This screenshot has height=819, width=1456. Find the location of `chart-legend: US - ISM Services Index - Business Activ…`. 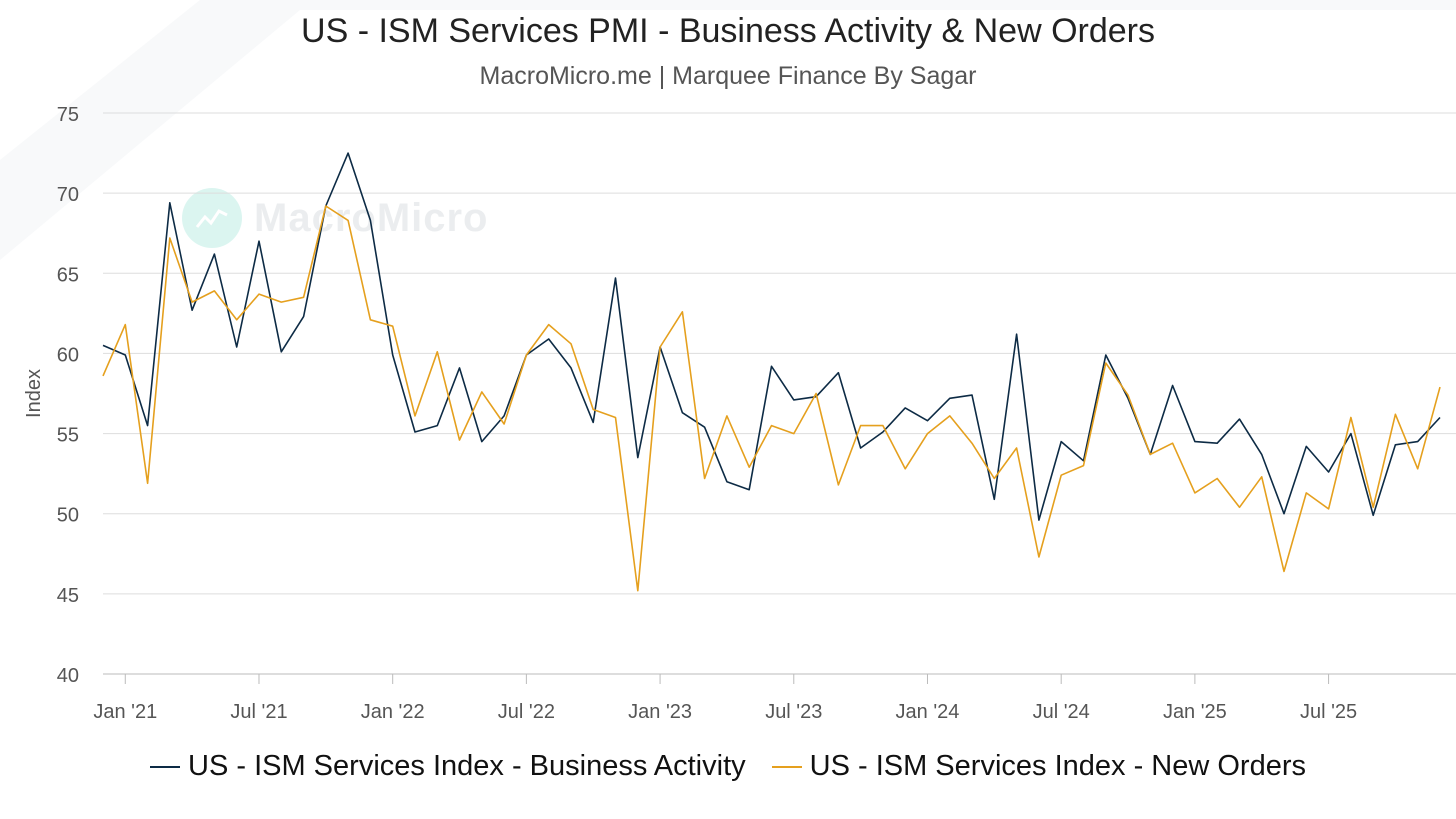

chart-legend: US - ISM Services Index - Business Activ… is located at coordinates (728, 766).